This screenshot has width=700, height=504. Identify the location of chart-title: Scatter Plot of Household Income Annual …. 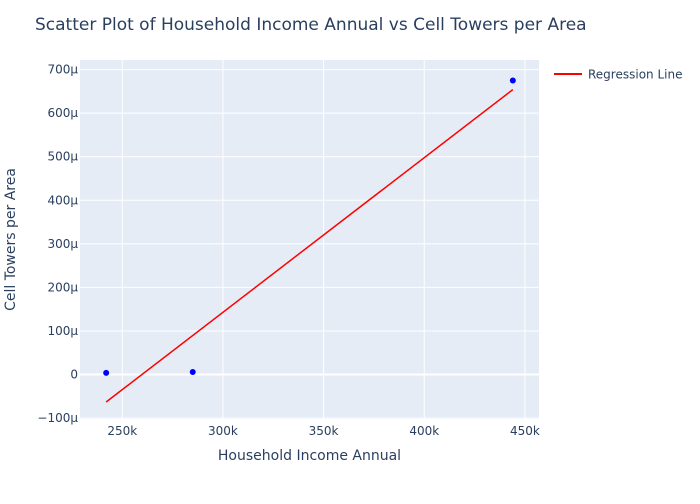
(311, 25).